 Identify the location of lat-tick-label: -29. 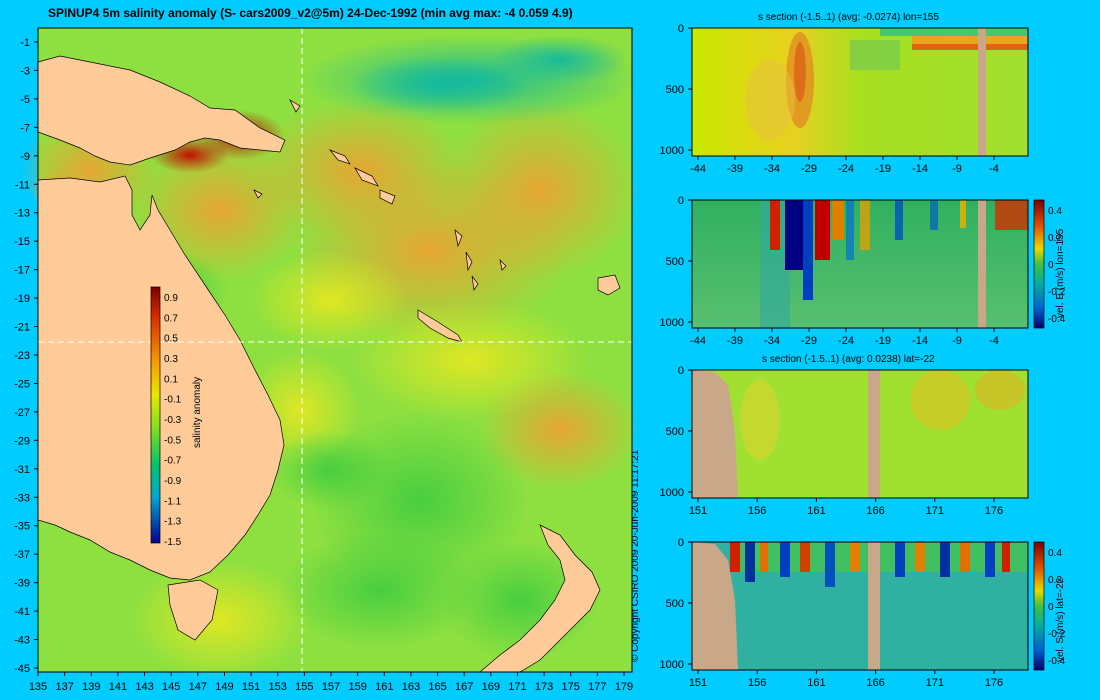
(22, 441).